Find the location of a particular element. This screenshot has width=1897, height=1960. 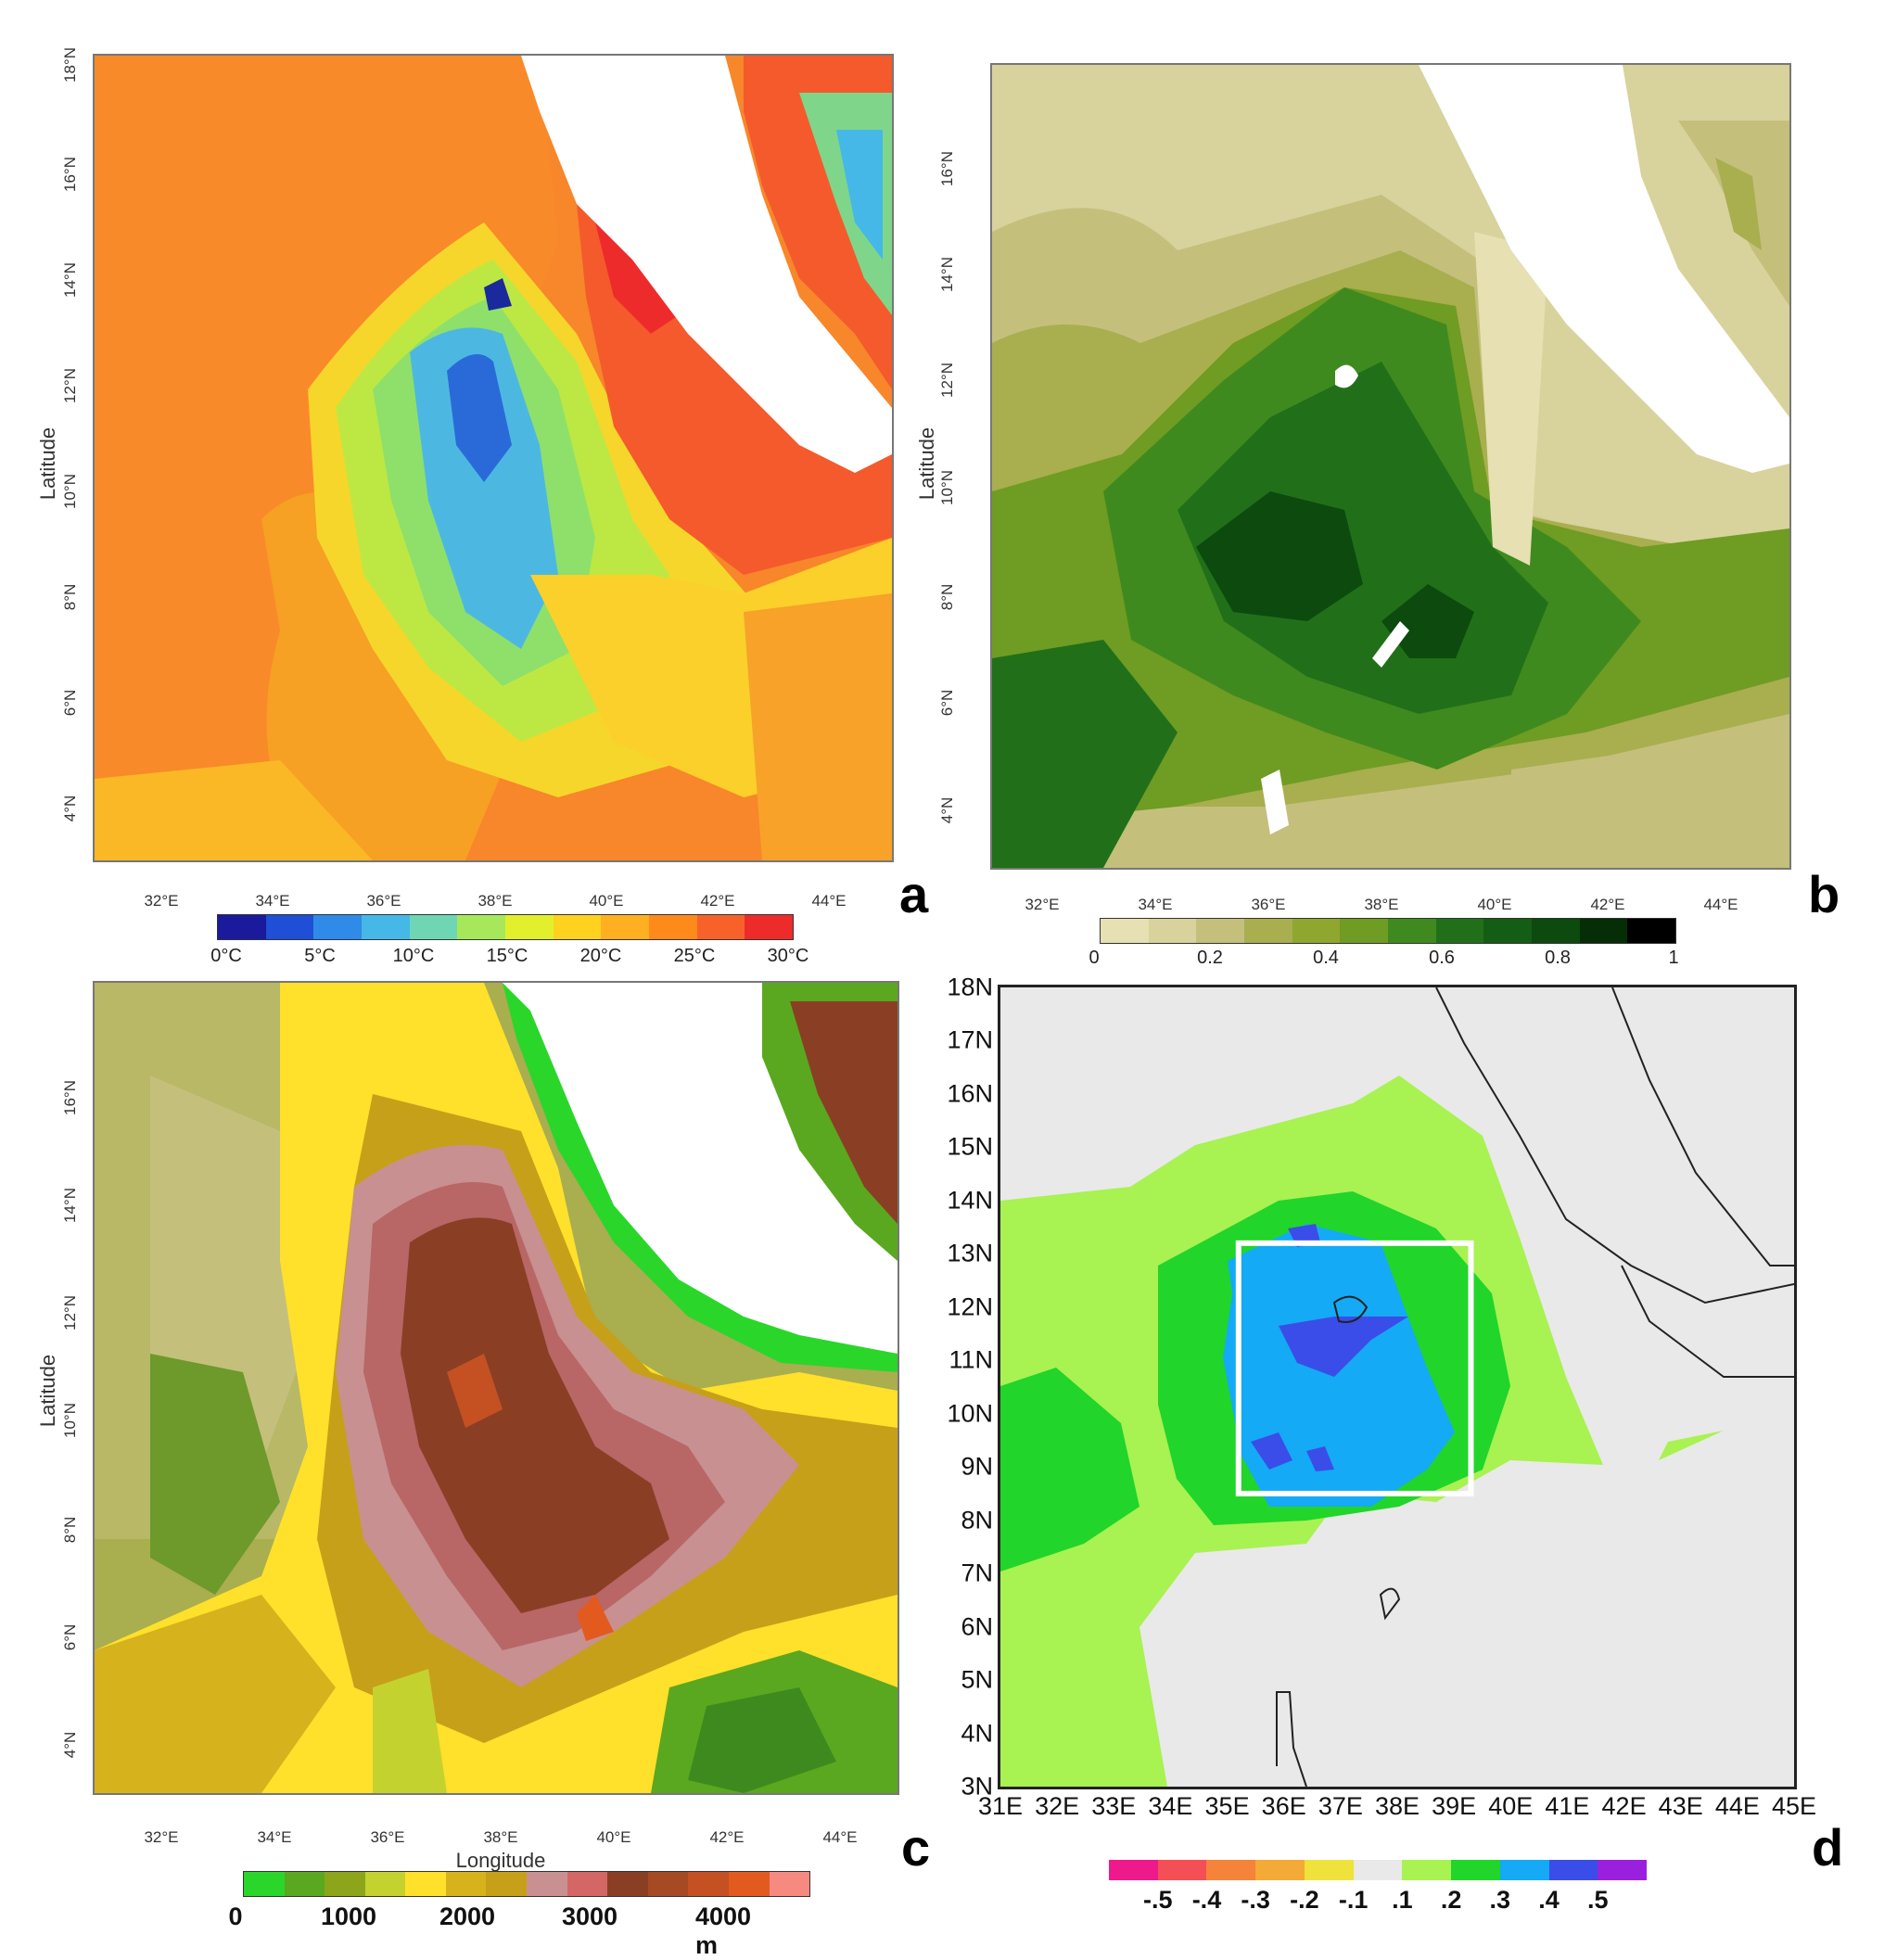

panel-d-lat-tick: 3N is located at coordinates (977, 1786).